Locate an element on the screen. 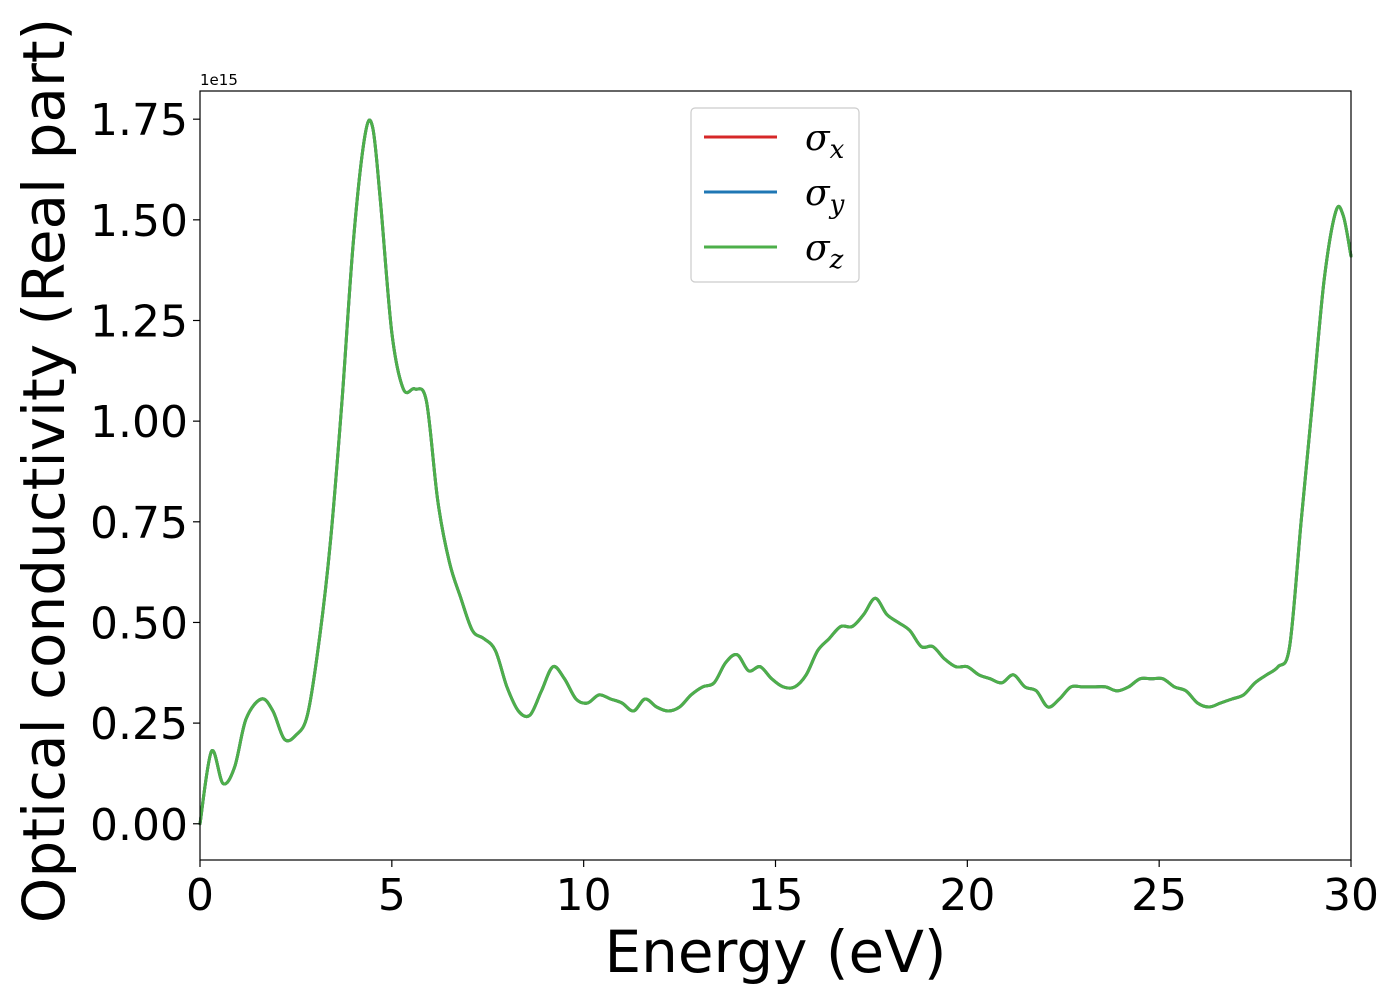 The width and height of the screenshot is (1400, 1000). y-tick-label: 1.50 is located at coordinates (139, 221).